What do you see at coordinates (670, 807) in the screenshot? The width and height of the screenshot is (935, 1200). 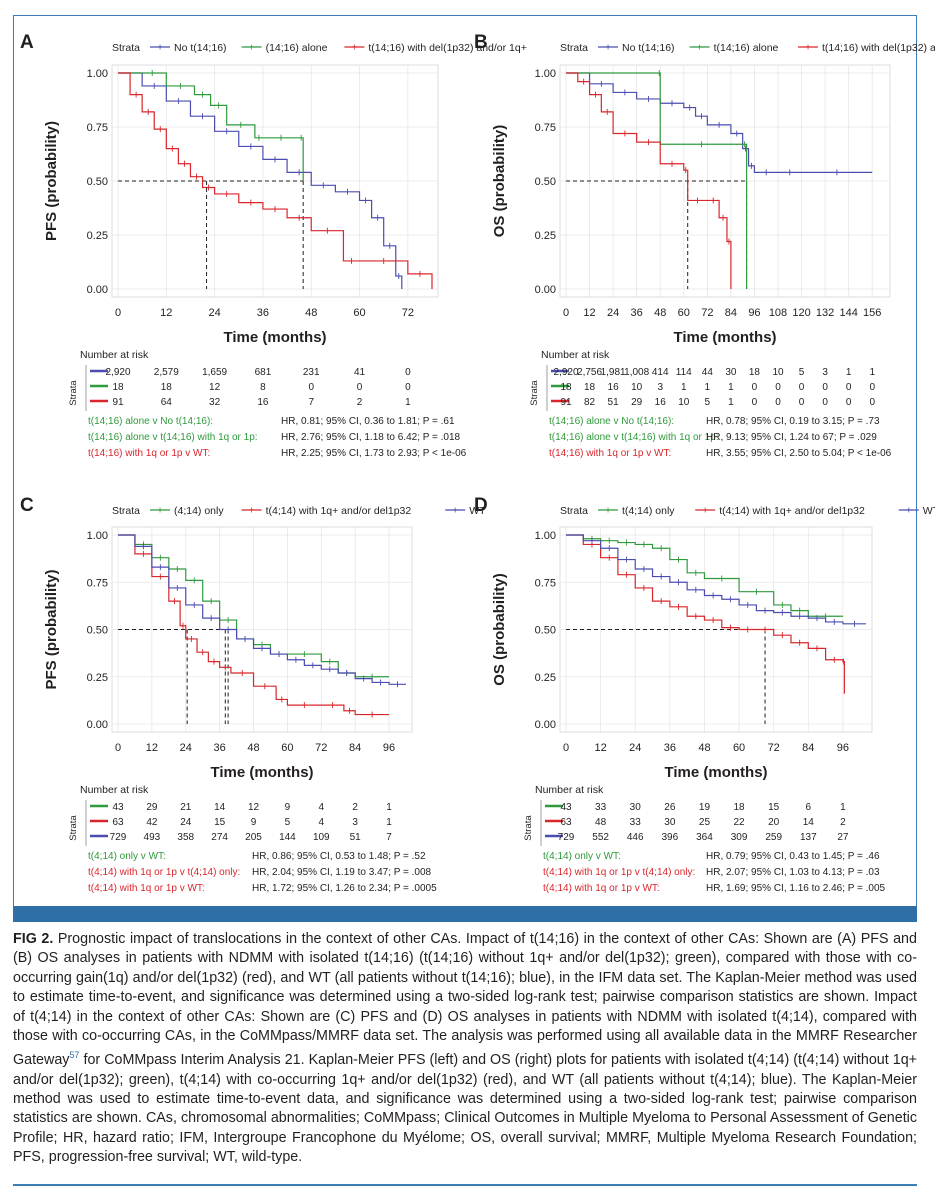 I see `risk-table-cell: 26` at bounding box center [670, 807].